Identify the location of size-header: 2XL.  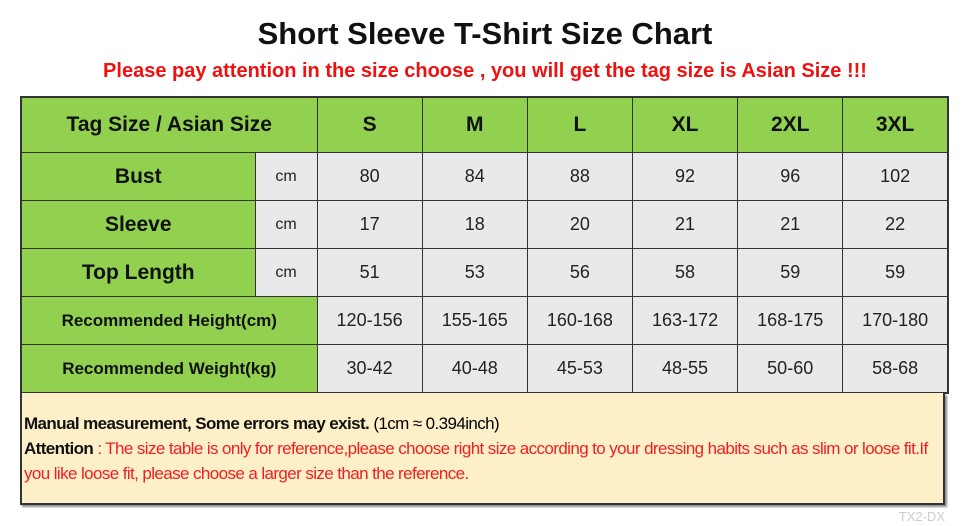
(790, 124).